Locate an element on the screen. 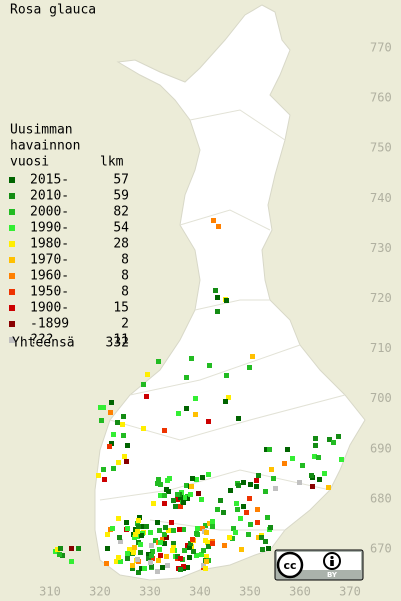 The height and width of the screenshot is (601, 401). total-count: 332 is located at coordinates (117, 343).